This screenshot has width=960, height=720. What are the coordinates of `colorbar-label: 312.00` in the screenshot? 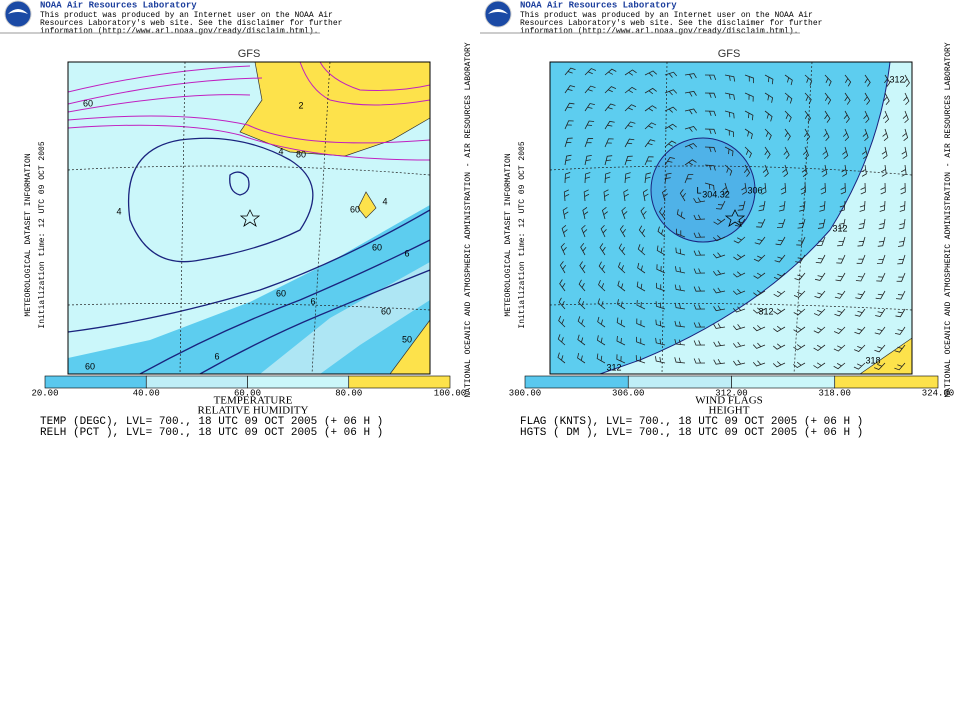 It's located at (731, 393).